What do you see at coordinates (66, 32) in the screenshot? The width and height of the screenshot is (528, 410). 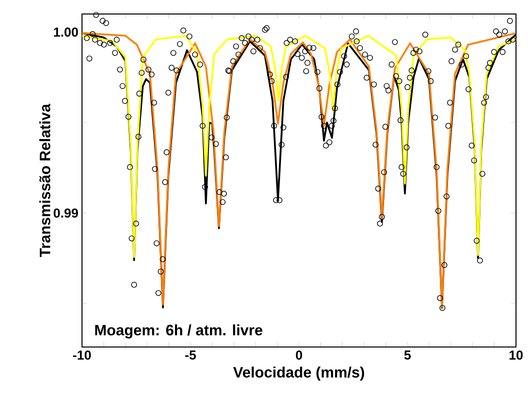 I see `y-tick-label: 1.00` at bounding box center [66, 32].